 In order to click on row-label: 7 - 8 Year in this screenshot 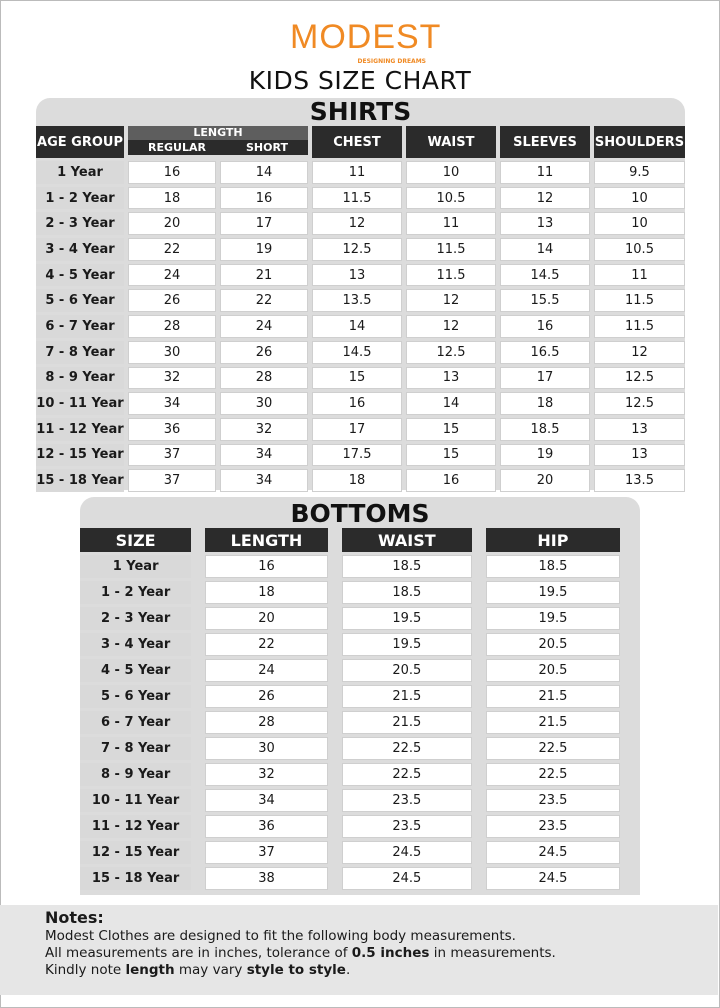, I will do `click(80, 352)`.